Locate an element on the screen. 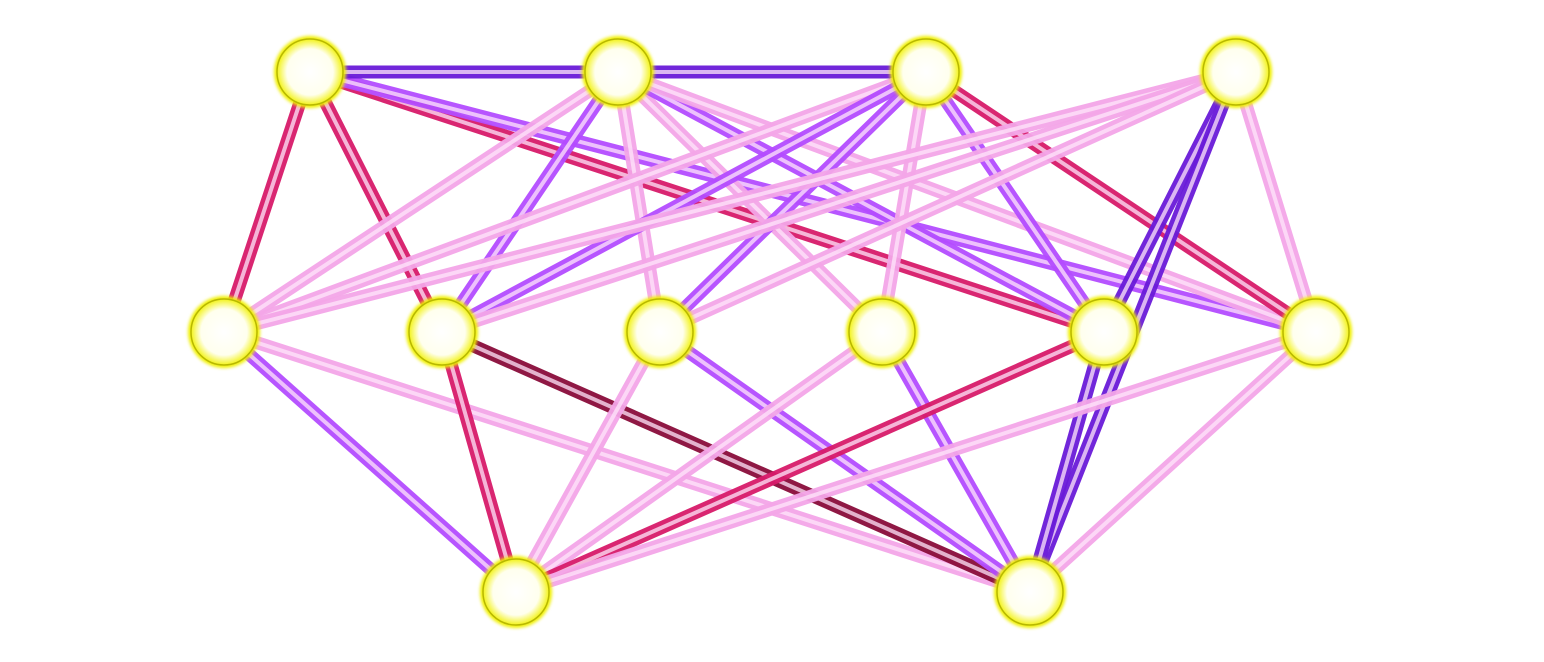  edge-t2-m2 is located at coordinates (530, 202).